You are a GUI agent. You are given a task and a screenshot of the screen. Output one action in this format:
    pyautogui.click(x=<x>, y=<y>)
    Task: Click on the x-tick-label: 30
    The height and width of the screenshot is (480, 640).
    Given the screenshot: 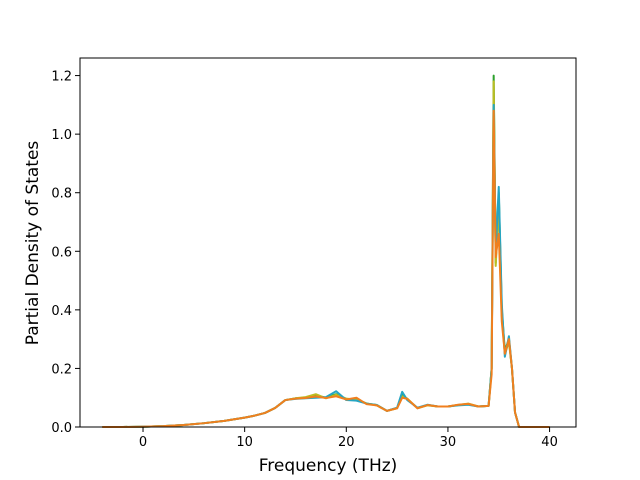 What is the action you would take?
    pyautogui.click(x=448, y=442)
    